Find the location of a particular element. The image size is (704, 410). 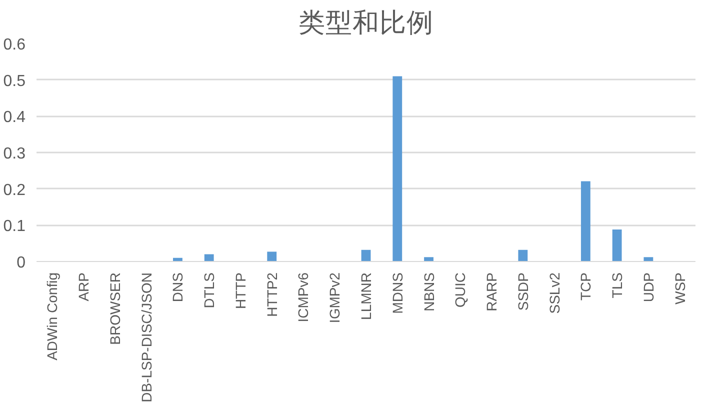

x-tick-label: IGMPv2 is located at coordinates (334, 298).